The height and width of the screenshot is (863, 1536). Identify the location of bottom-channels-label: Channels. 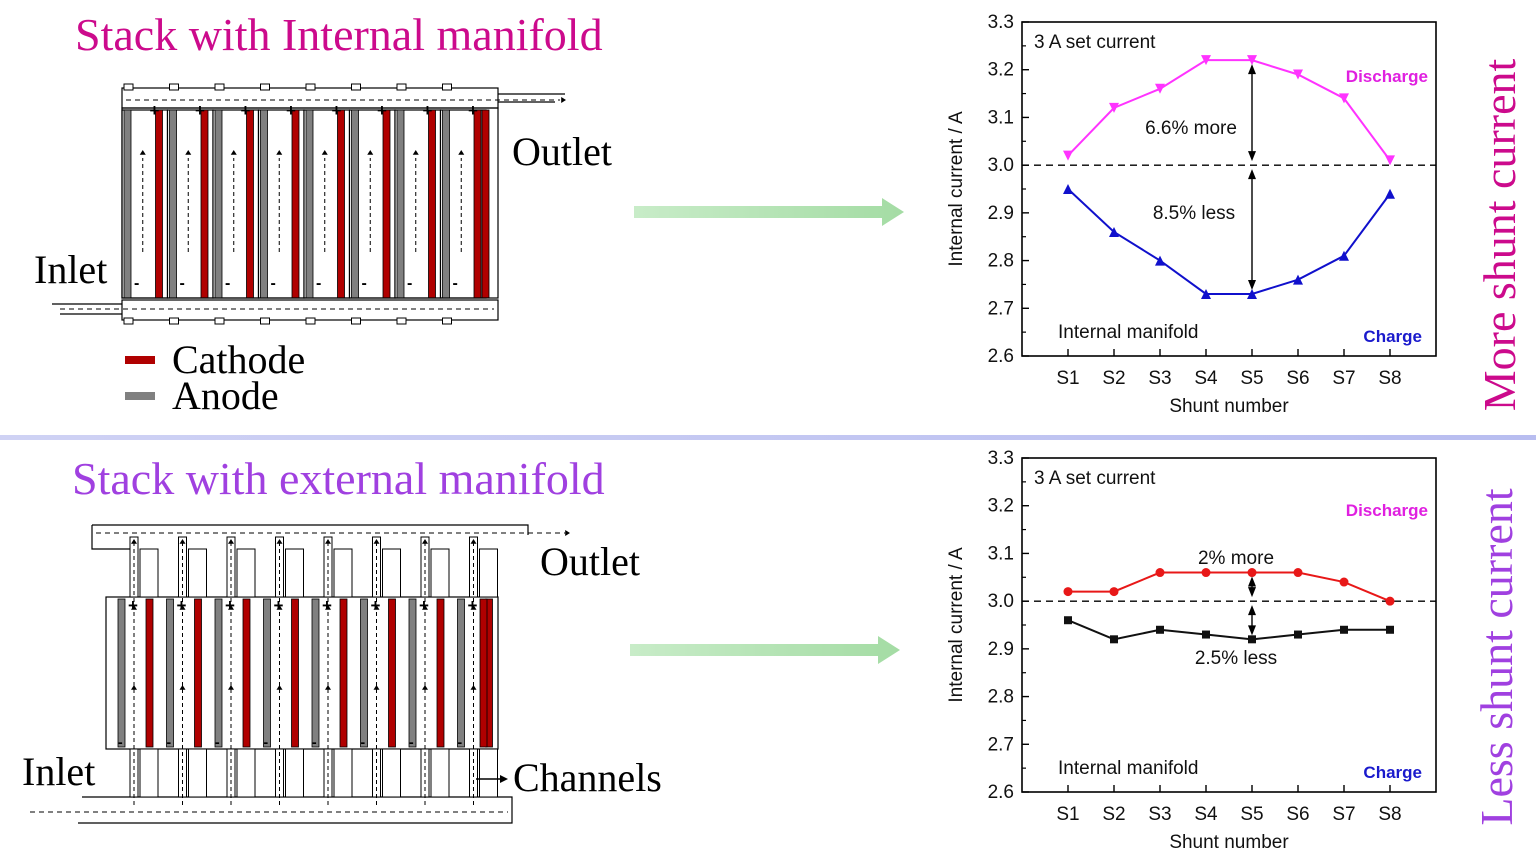
(587, 777).